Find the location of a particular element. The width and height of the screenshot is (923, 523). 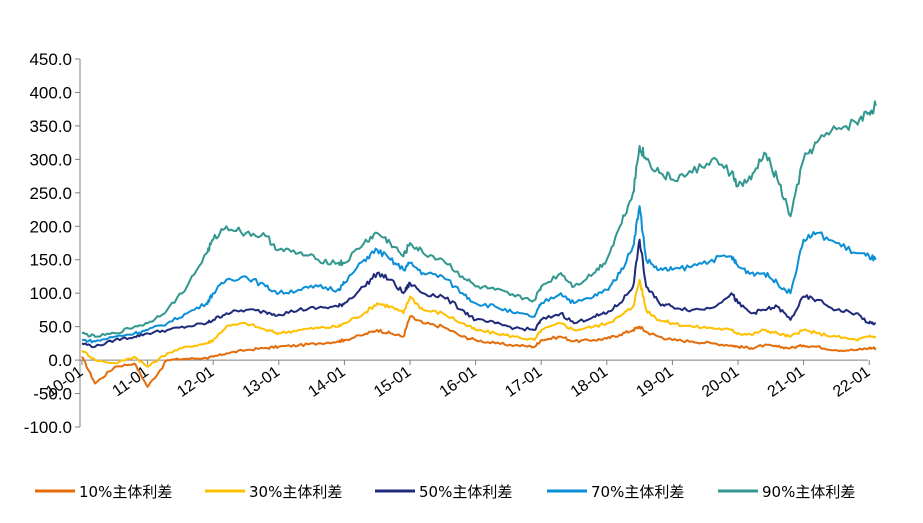

legend-label: 30%主体利差 is located at coordinates (295, 492).